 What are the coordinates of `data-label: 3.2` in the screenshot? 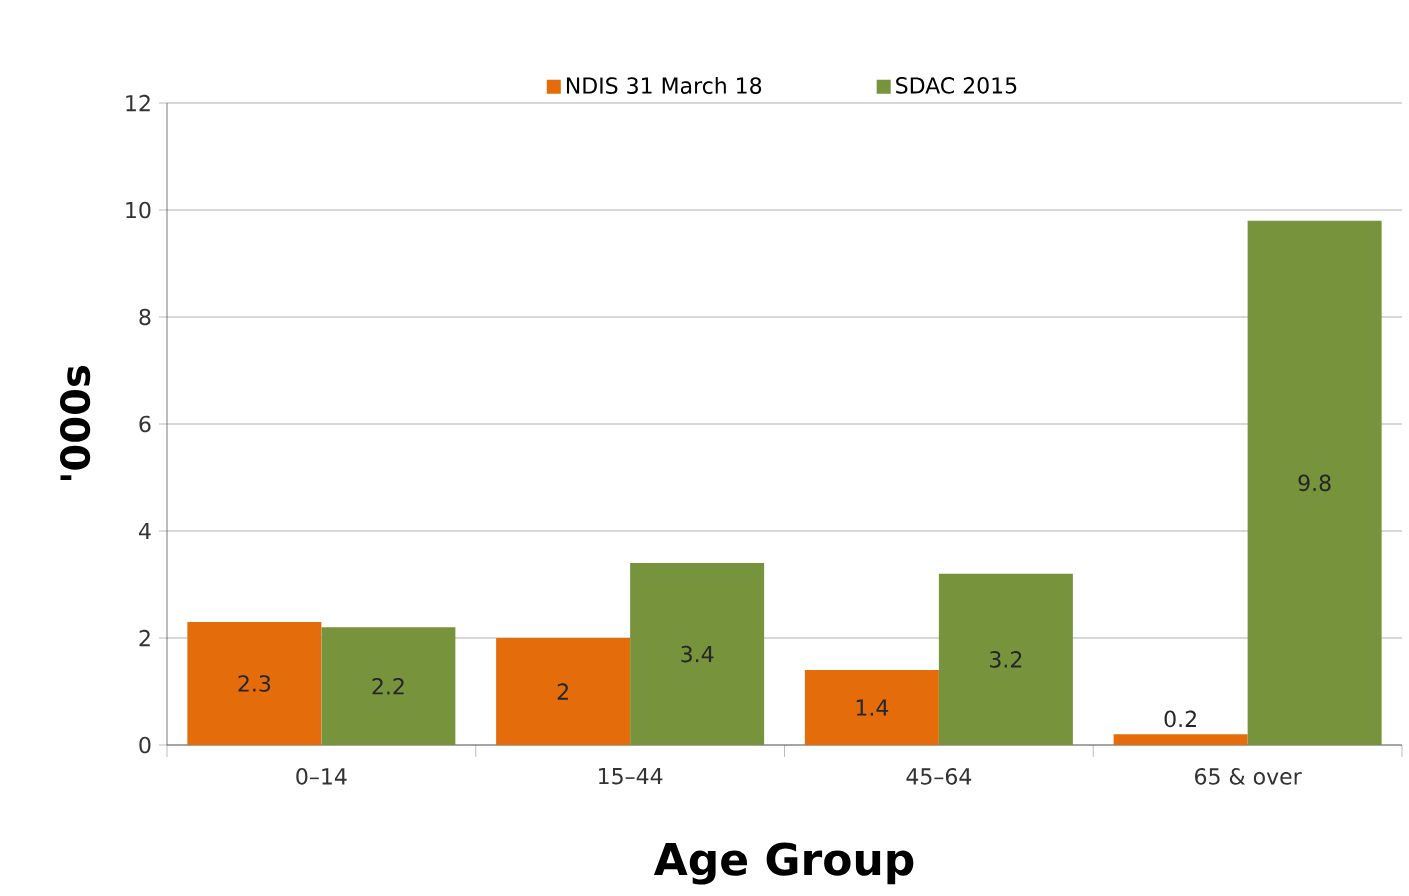 It's located at (1006, 659).